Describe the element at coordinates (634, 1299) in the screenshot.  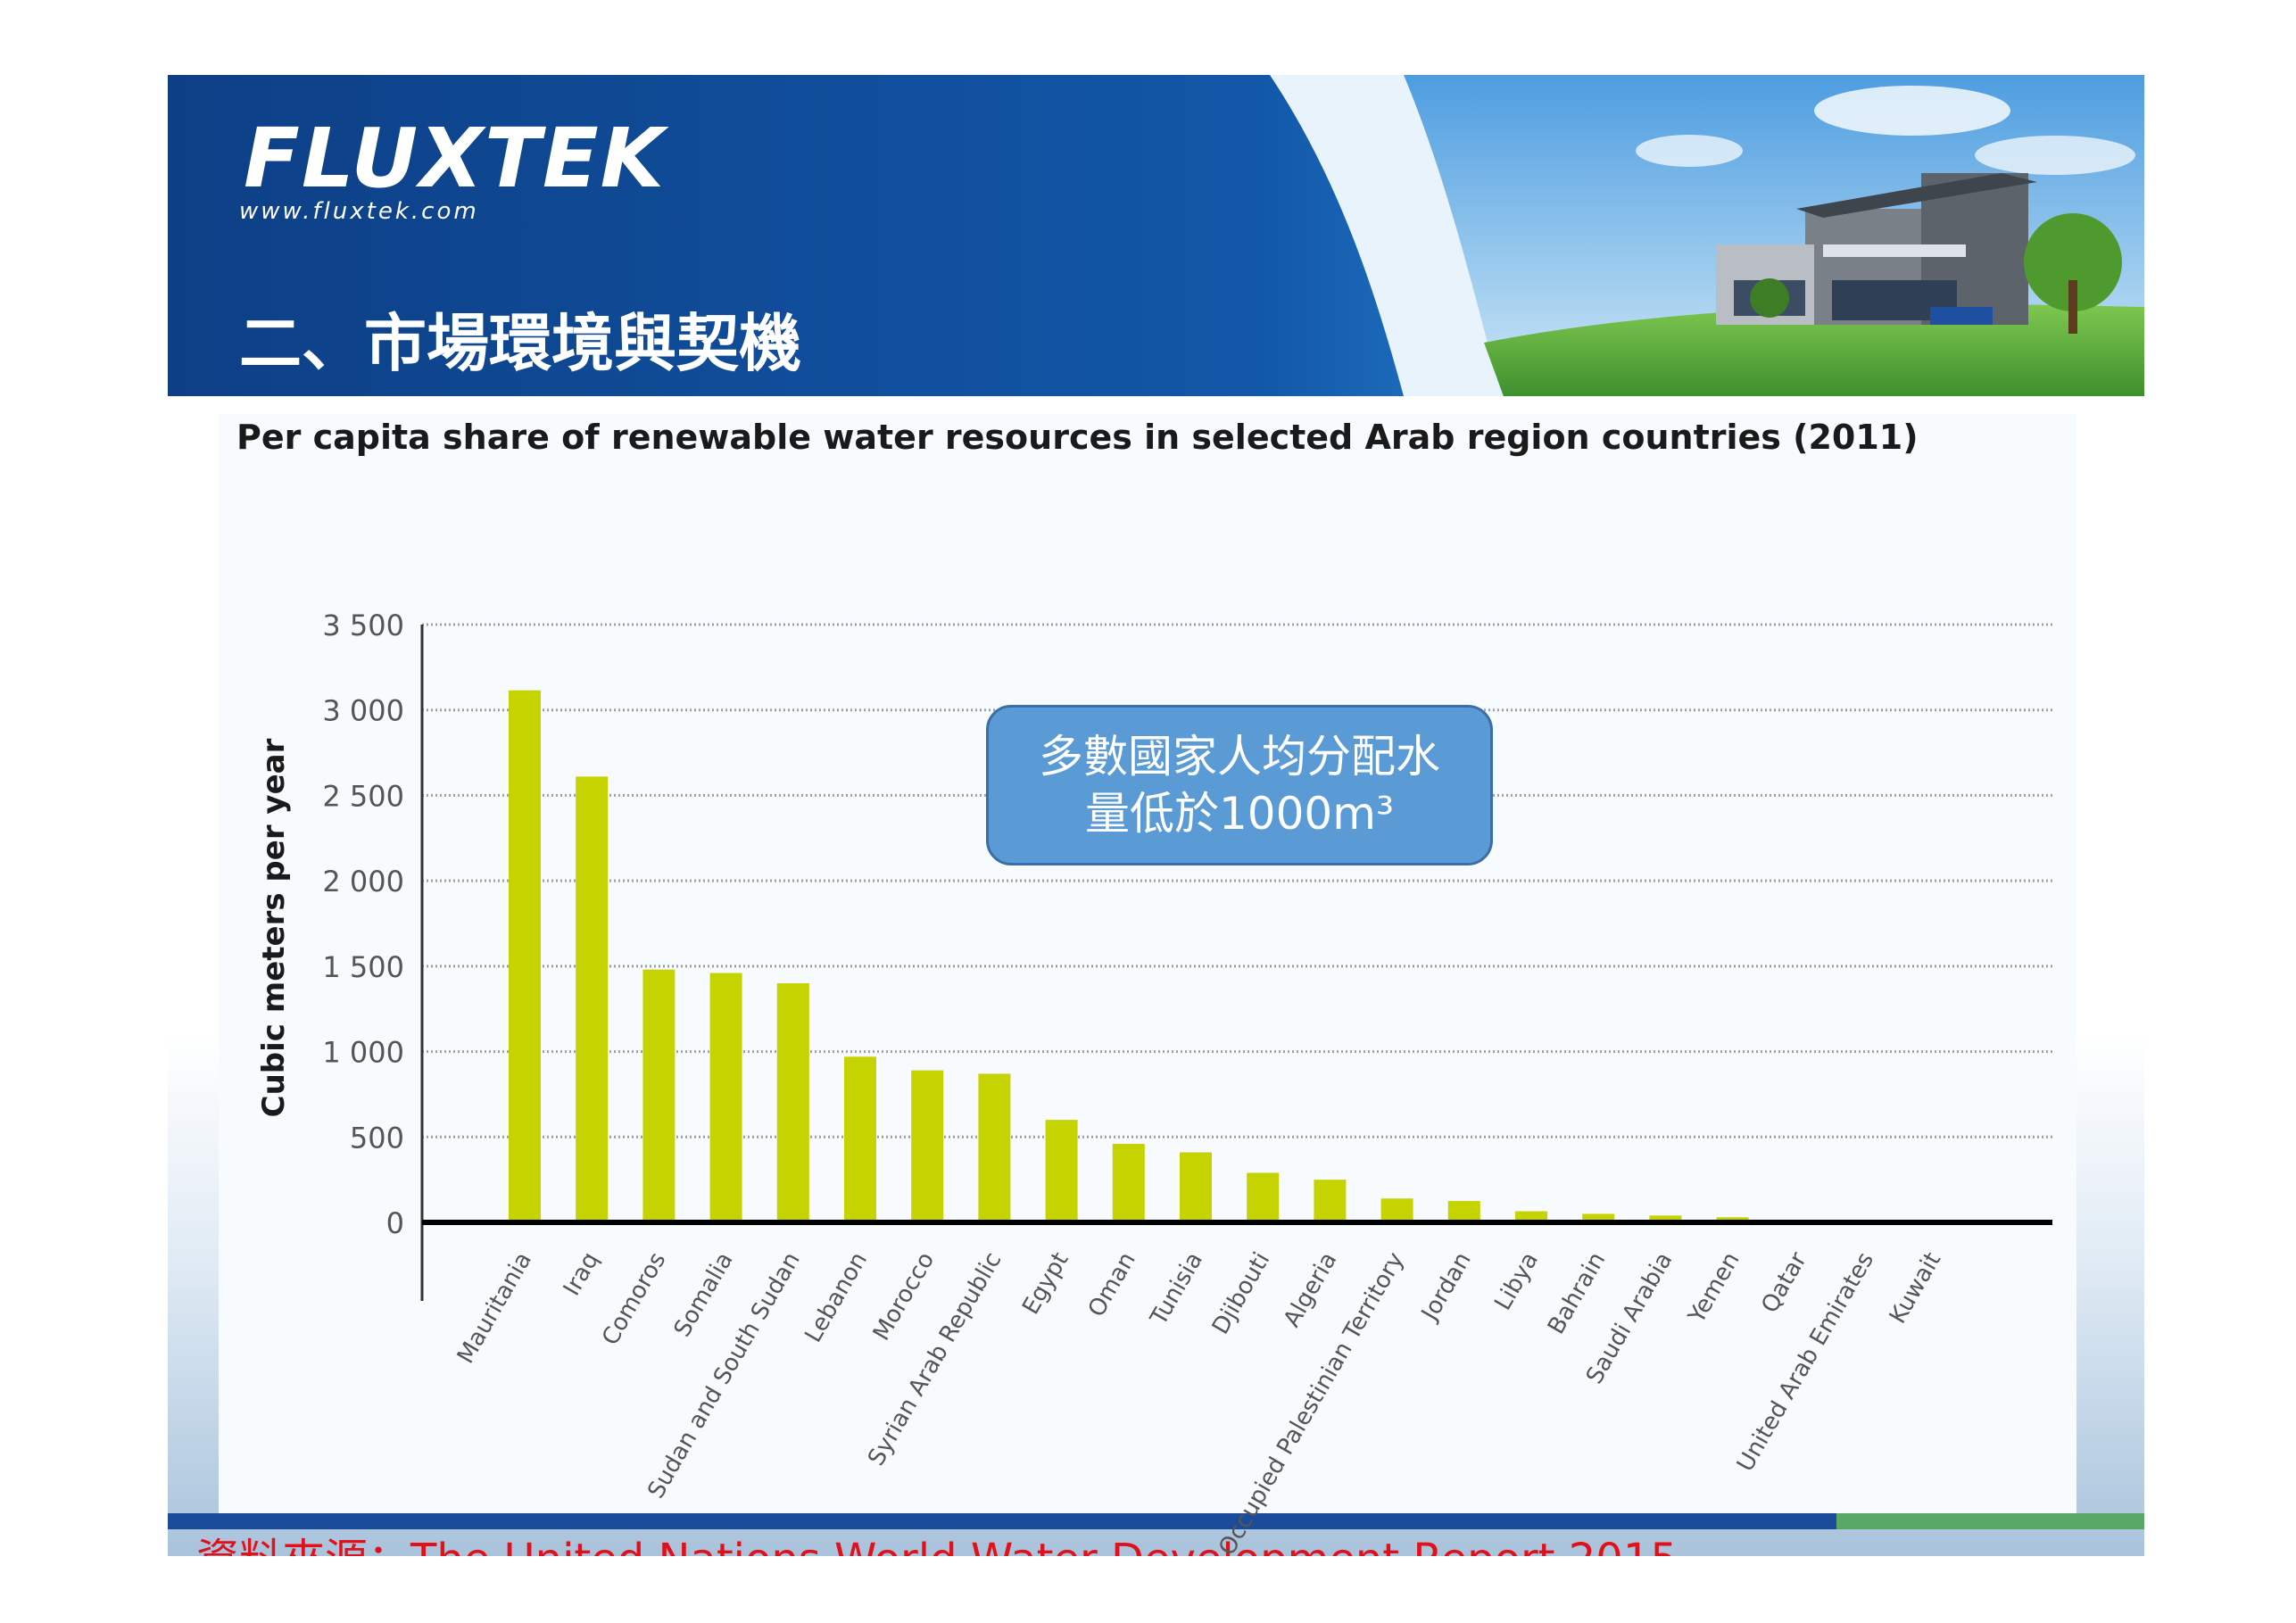
I see `x-tick-label: Comoros` at that location.